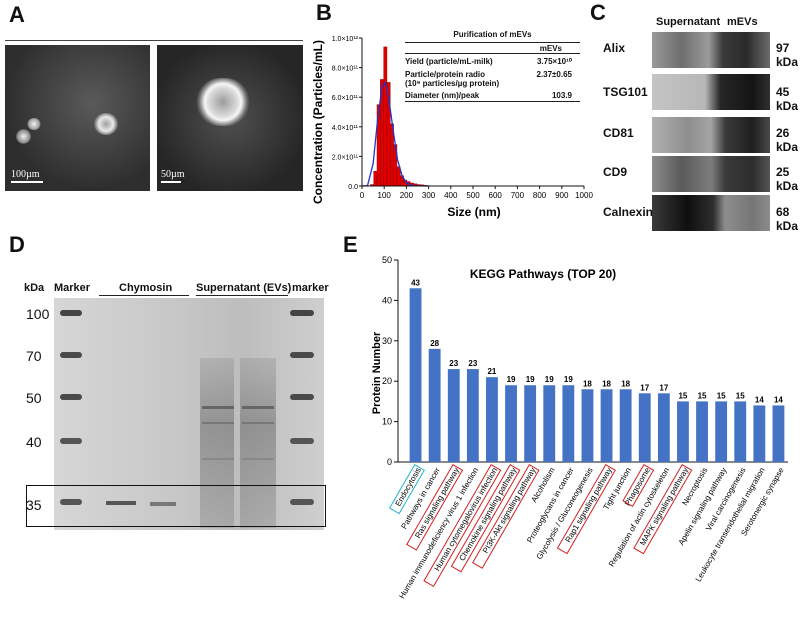 Image resolution: width=807 pixels, height=642 pixels. Describe the element at coordinates (387, 300) in the screenshot. I see `y-tick-label: 40` at that location.